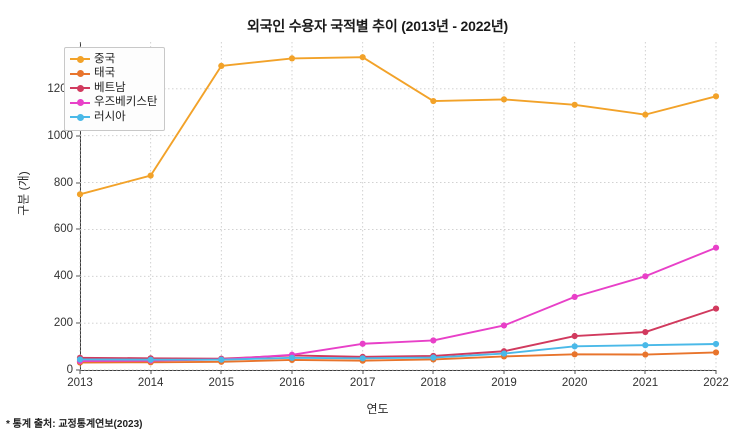 The height and width of the screenshot is (438, 755). What do you see at coordinates (292, 383) in the screenshot?
I see `x-tick-label: 2016` at bounding box center [292, 383].